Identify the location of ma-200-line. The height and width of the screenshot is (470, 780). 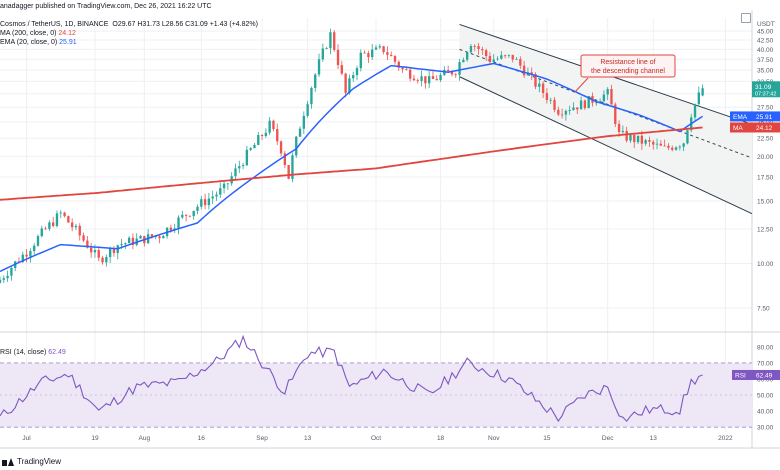
(351, 163).